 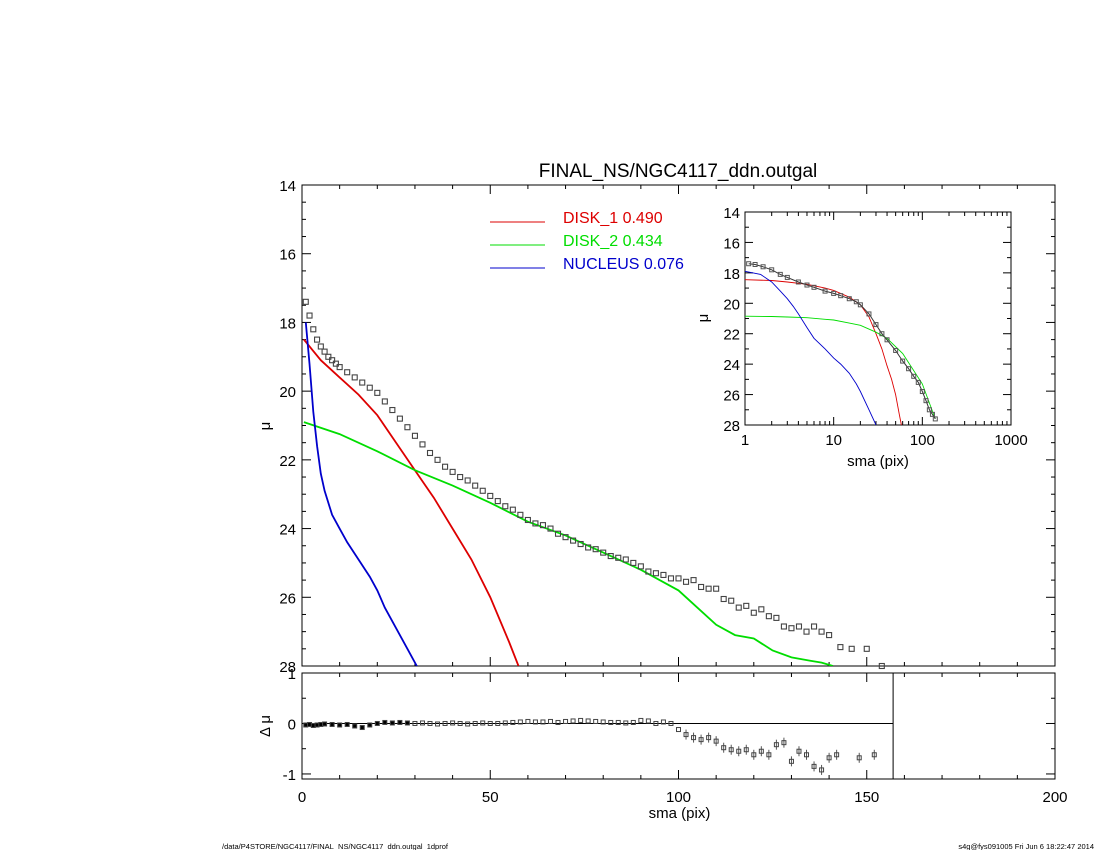 What do you see at coordinates (731, 304) in the screenshot?
I see `inset-y-tick-label: 20` at bounding box center [731, 304].